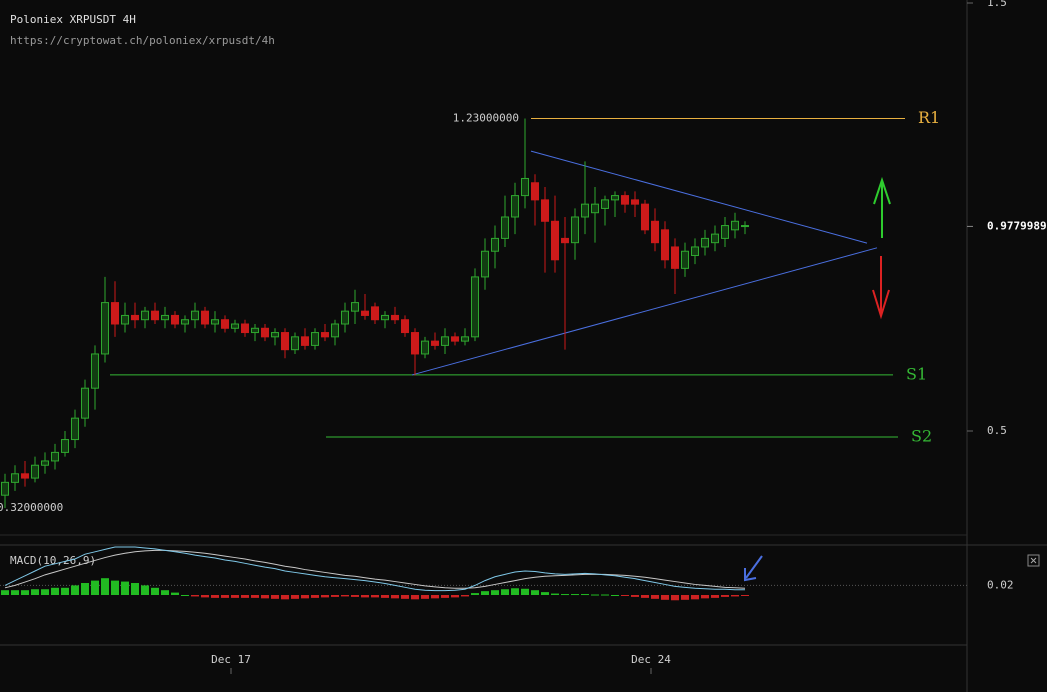 The image size is (1047, 692). I want to click on level-label: S1, so click(916, 373).